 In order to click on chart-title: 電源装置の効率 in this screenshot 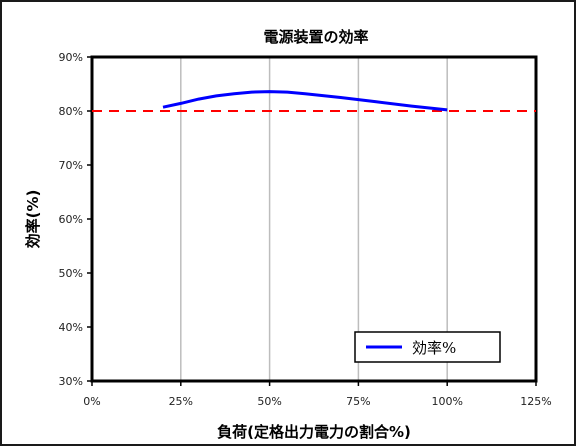, I will do `click(315, 37)`.